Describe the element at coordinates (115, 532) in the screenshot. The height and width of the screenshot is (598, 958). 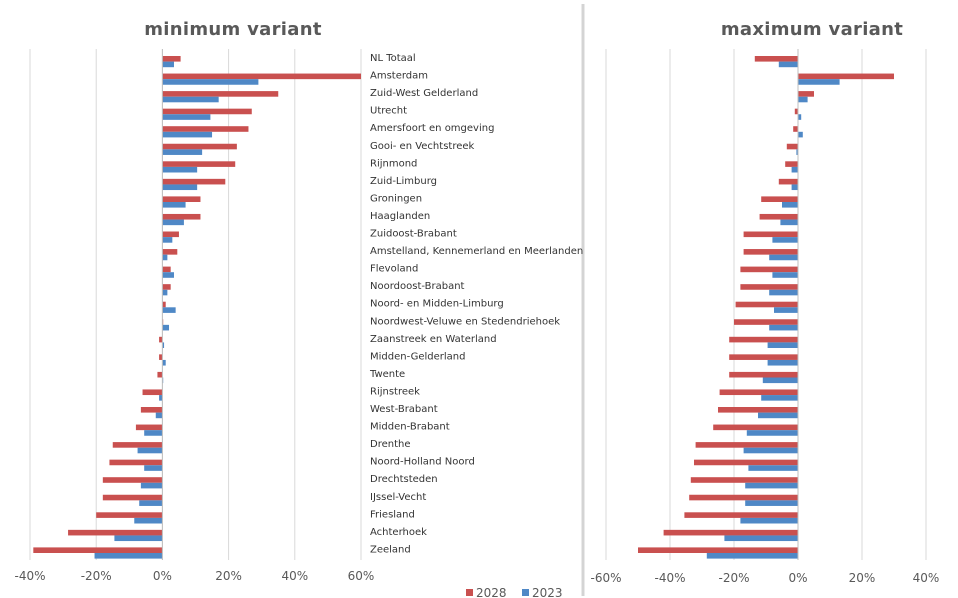
I see `bar-2028-achterhoek` at that location.